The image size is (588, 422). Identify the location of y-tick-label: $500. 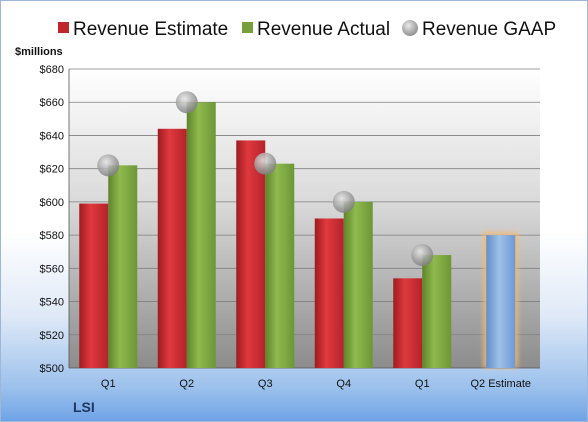
(52, 369).